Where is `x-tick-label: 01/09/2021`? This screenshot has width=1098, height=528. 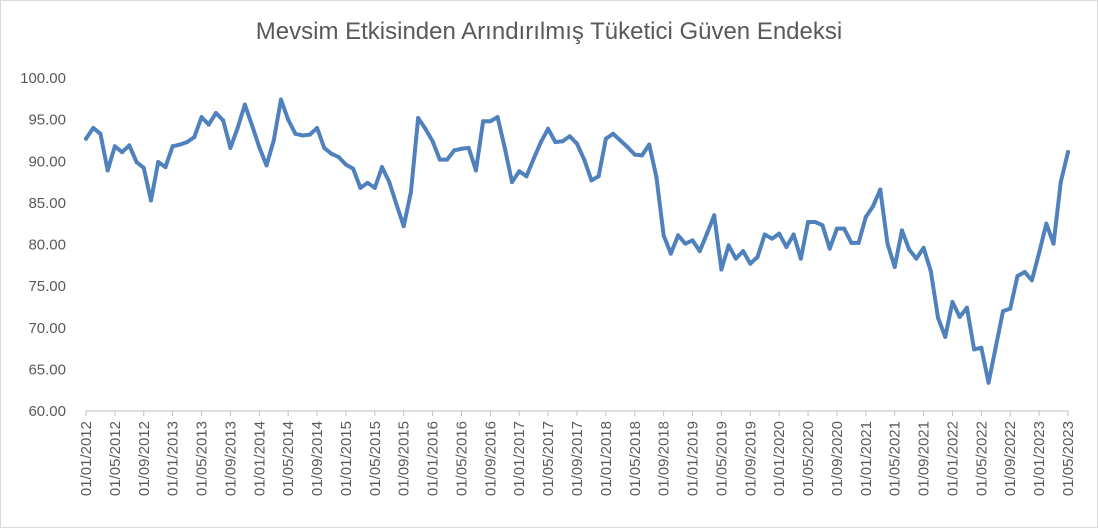 x-tick-label: 01/09/2021 is located at coordinates (924, 458).